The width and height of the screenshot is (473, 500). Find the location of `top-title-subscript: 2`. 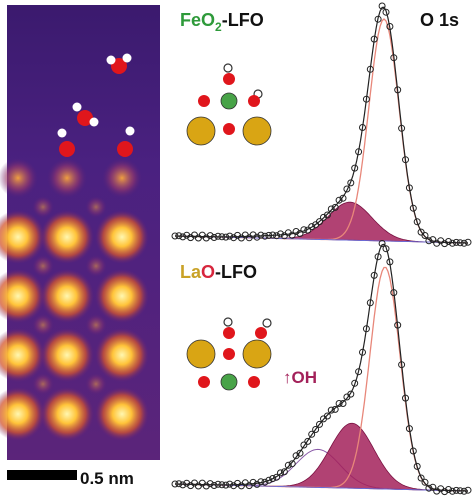

top-title-subscript: 2 is located at coordinates (218, 27).